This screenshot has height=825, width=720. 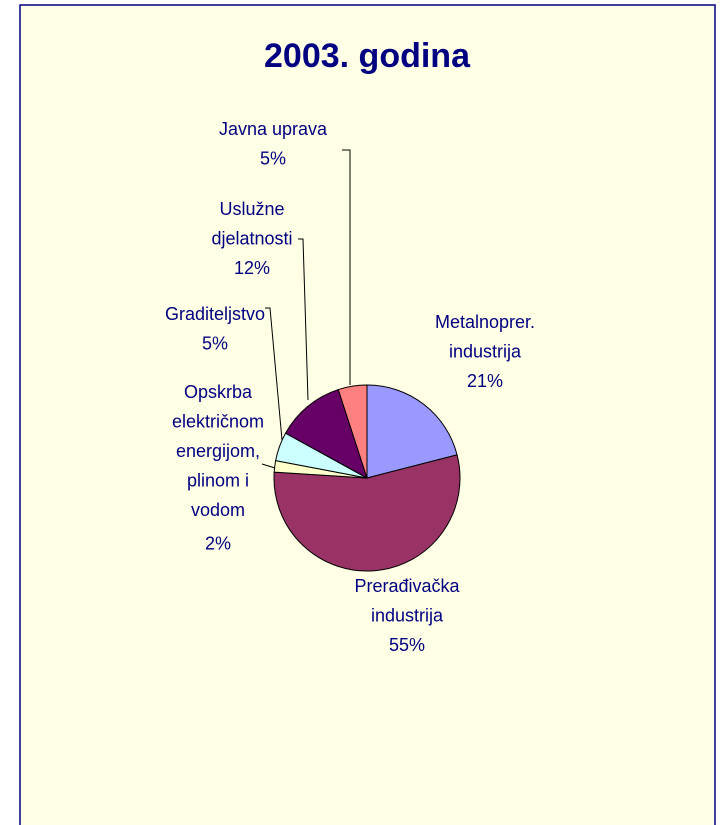 I want to click on value-label: 2%, so click(x=218, y=543).